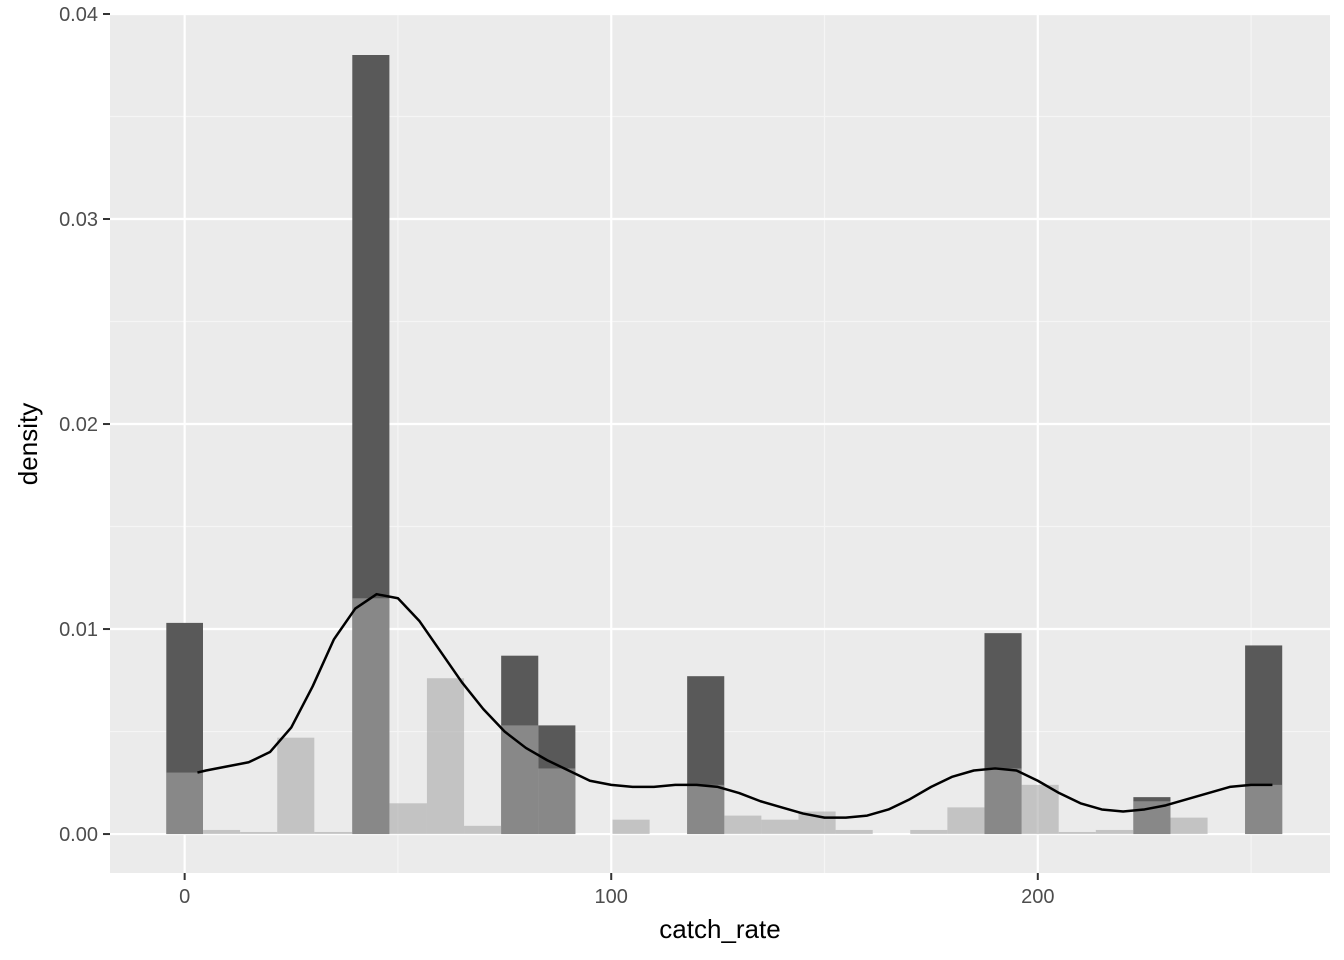  I want to click on y-axis-title: density, so click(28, 444).